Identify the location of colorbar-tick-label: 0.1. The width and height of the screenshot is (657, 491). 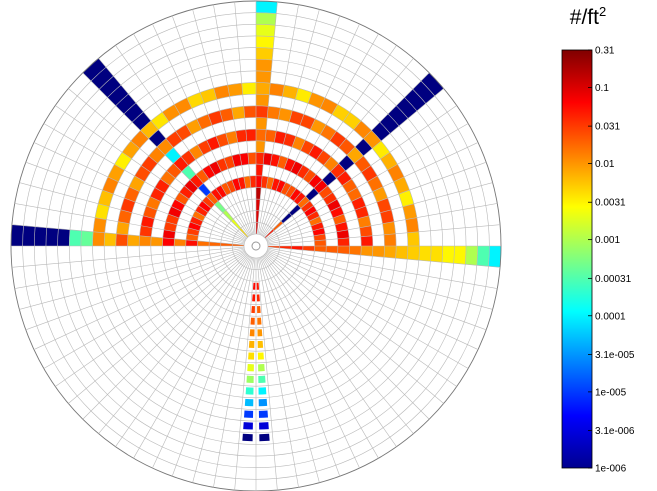
(602, 88).